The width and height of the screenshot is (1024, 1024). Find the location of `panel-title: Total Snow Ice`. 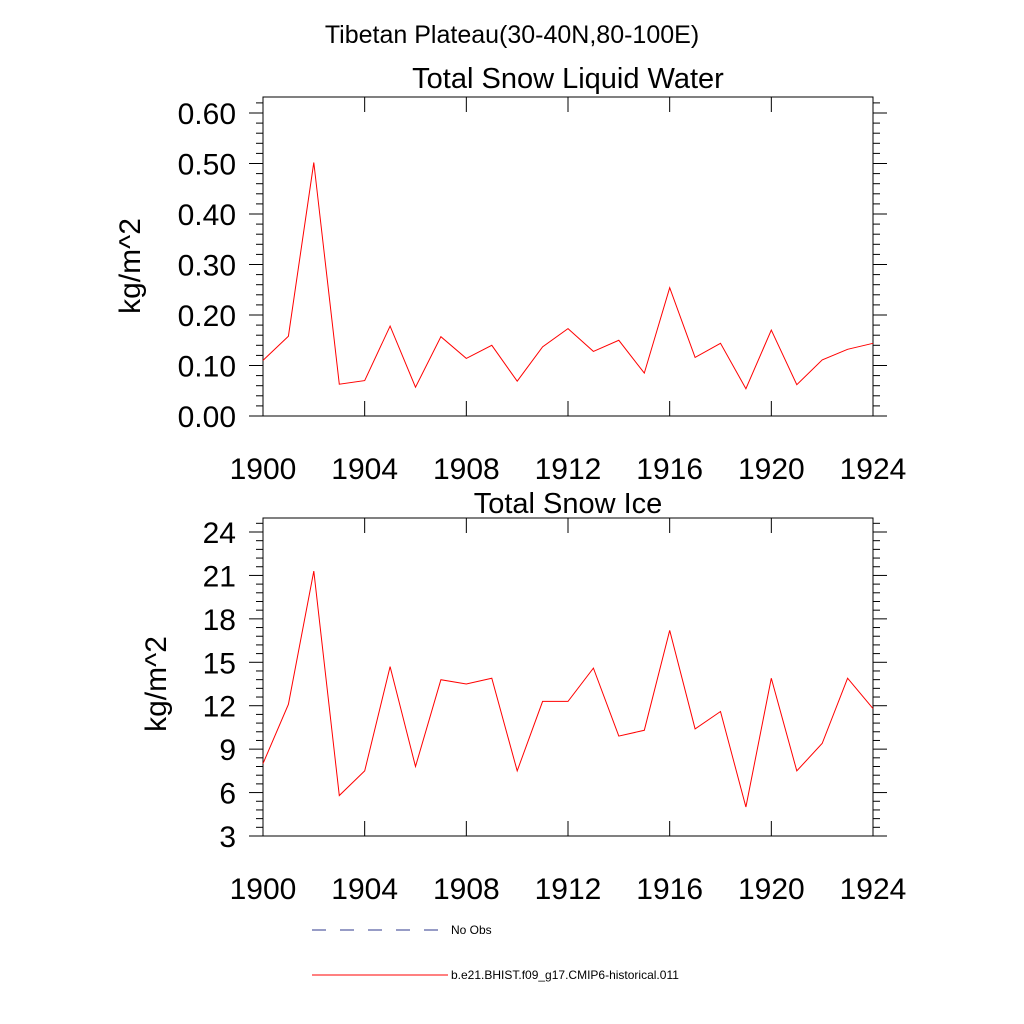

panel-title: Total Snow Ice is located at coordinates (568, 504).